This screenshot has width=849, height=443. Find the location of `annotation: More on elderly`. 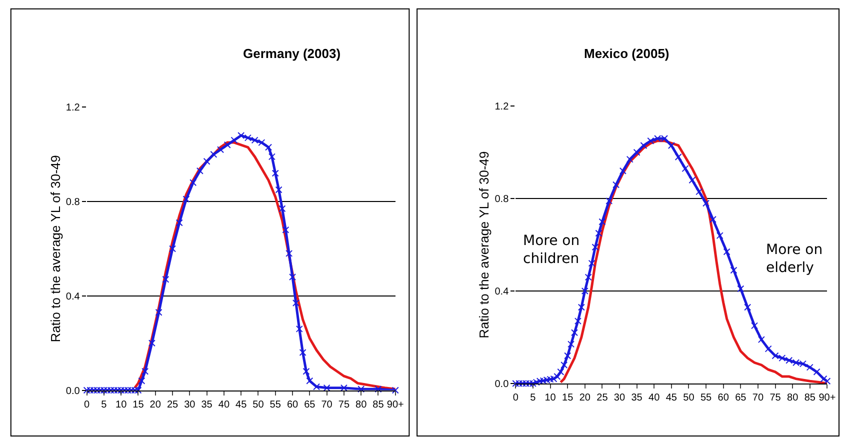

annotation: More on elderly is located at coordinates (794, 259).